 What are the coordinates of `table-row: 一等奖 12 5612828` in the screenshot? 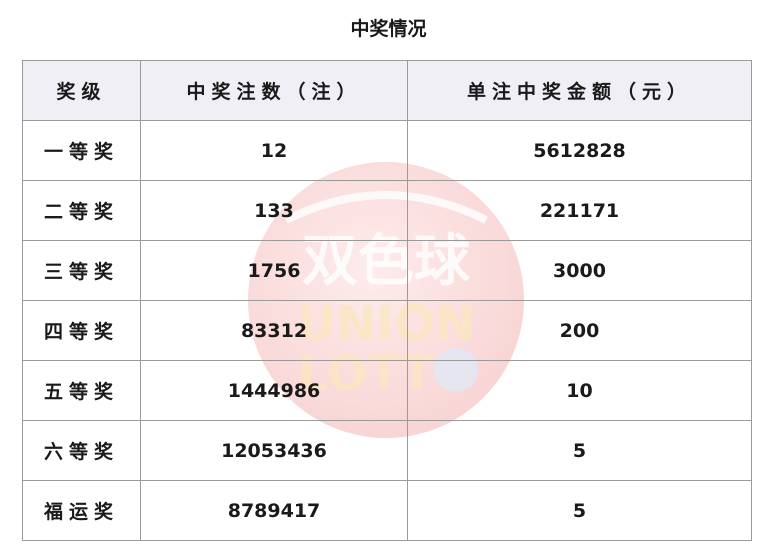 It's located at (387, 150).